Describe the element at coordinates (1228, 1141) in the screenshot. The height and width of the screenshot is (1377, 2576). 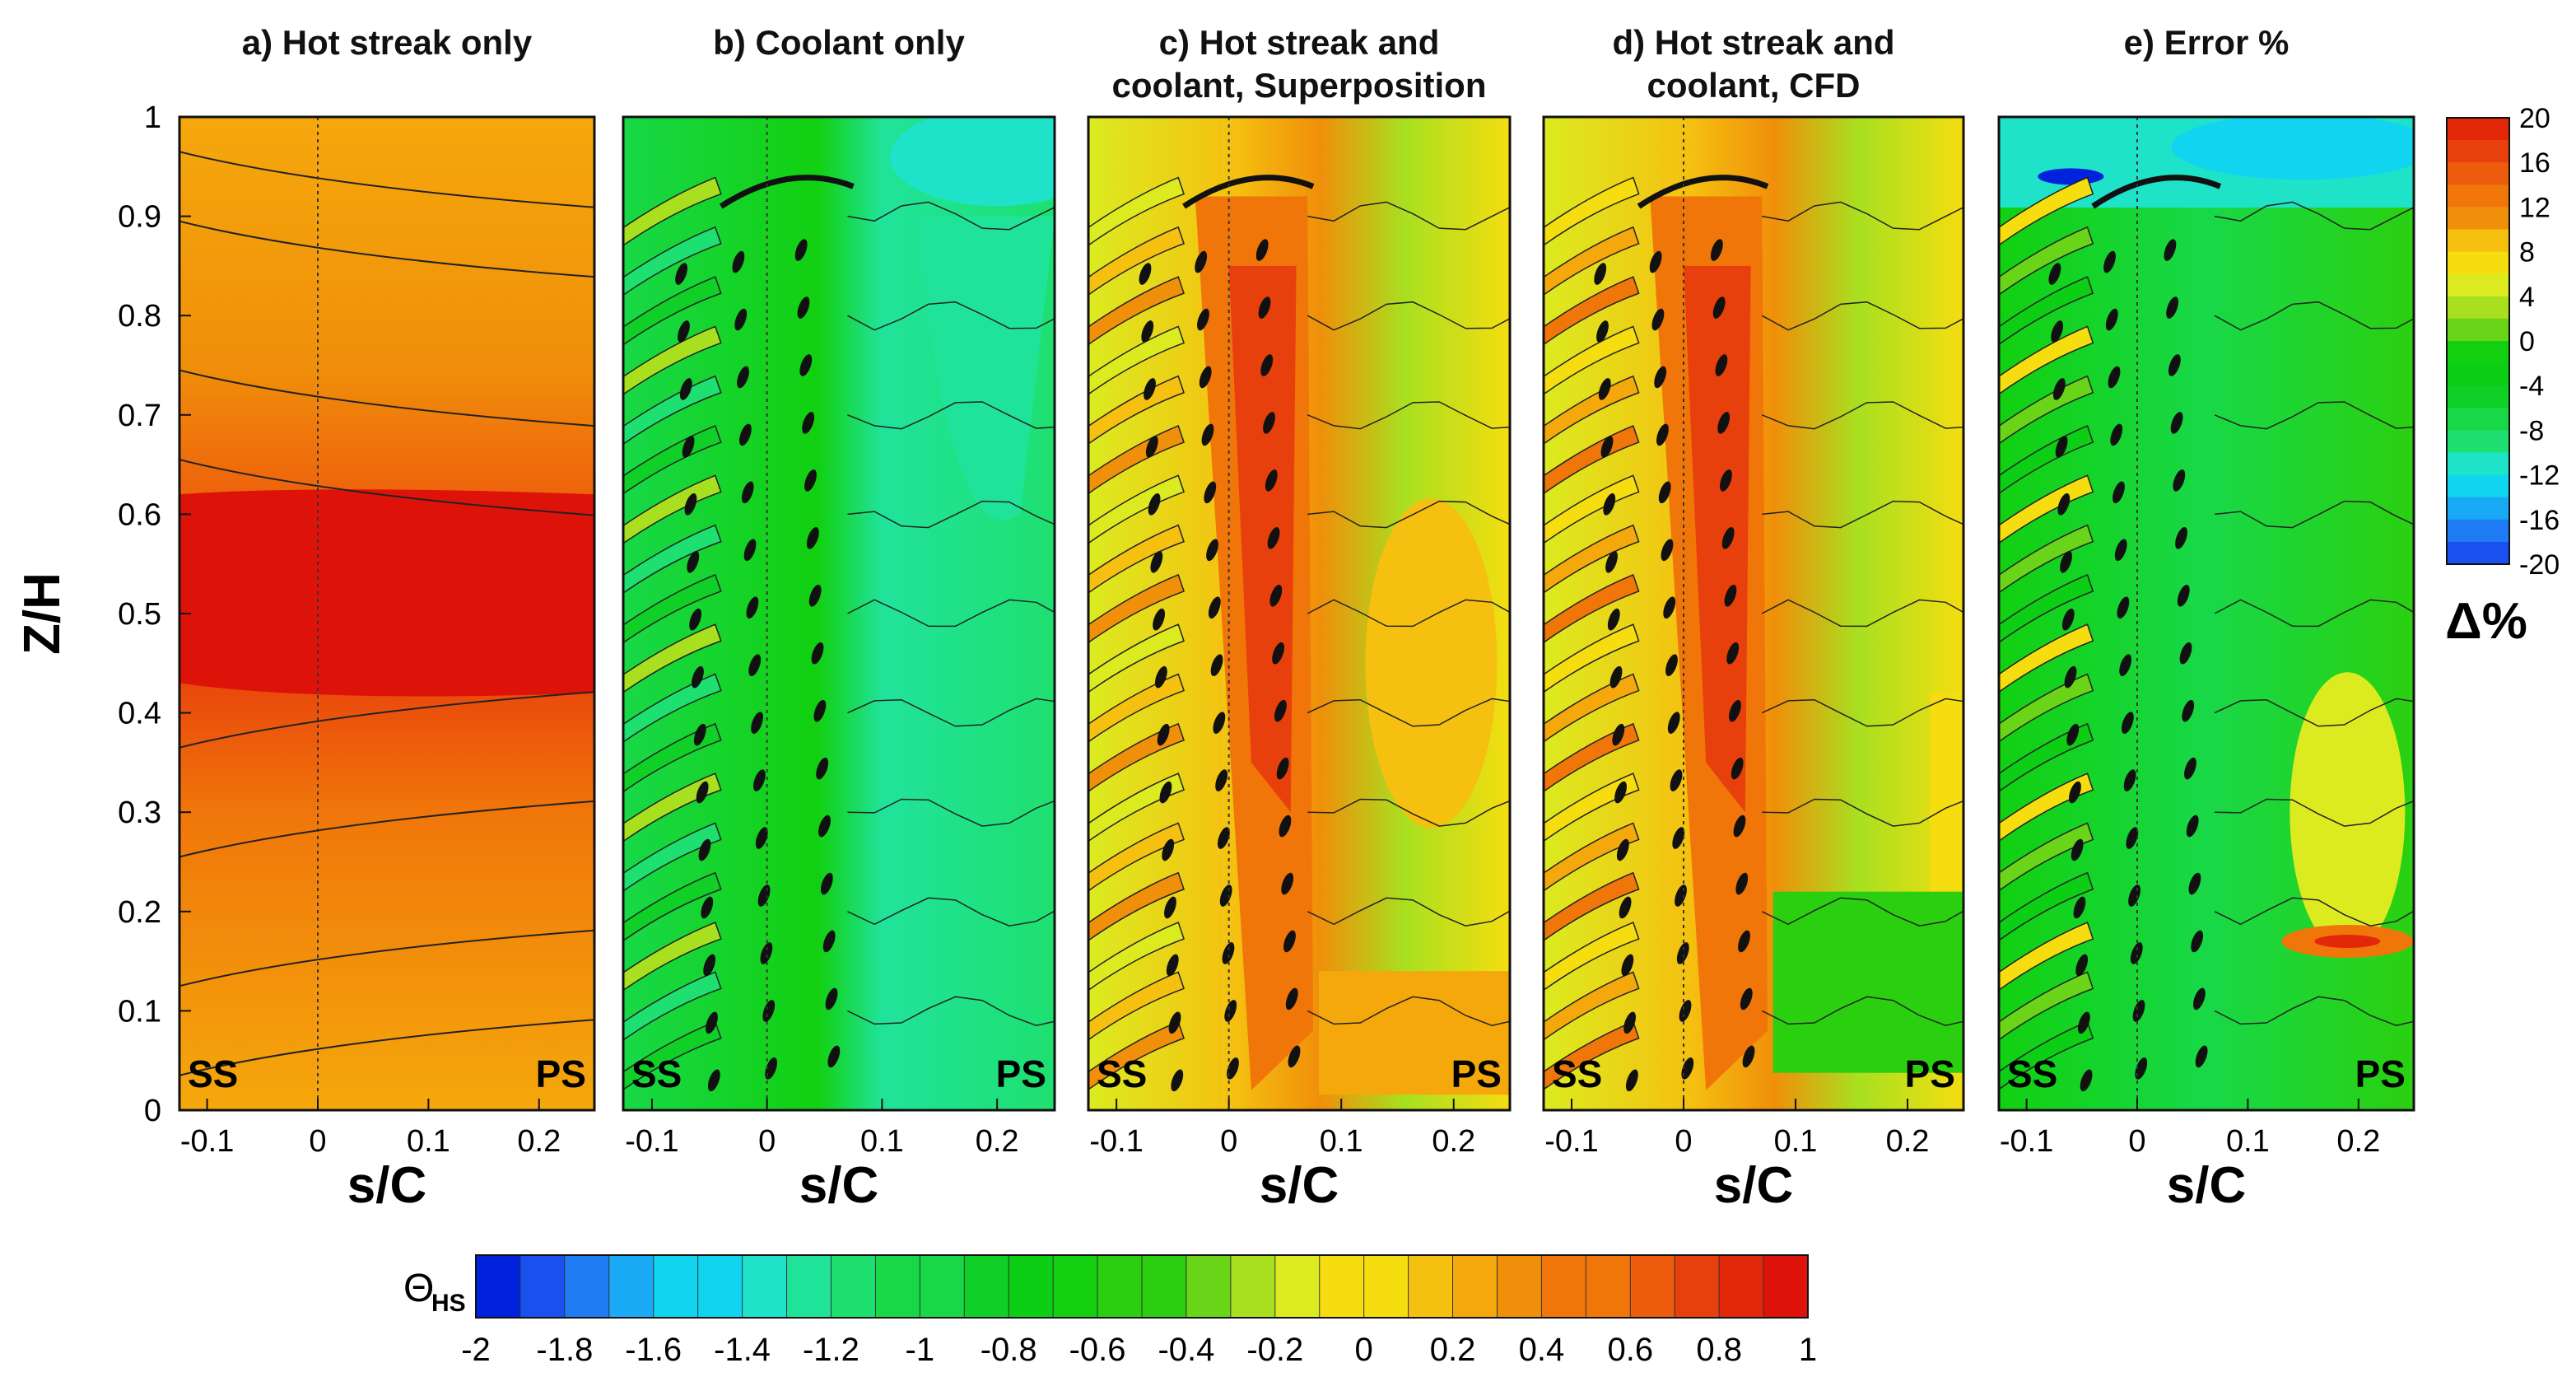
I see `x-tick-label: 0` at that location.